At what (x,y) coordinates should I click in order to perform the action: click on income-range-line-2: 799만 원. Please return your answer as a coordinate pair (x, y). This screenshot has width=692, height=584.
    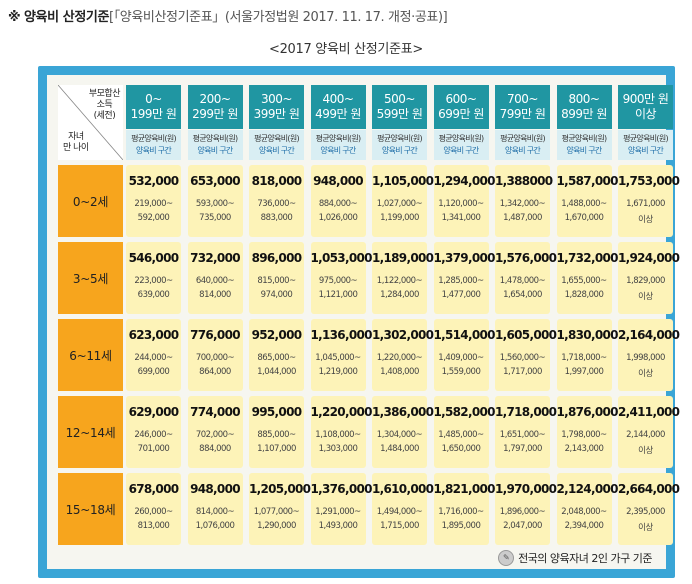
    Looking at the image, I should click on (522, 114).